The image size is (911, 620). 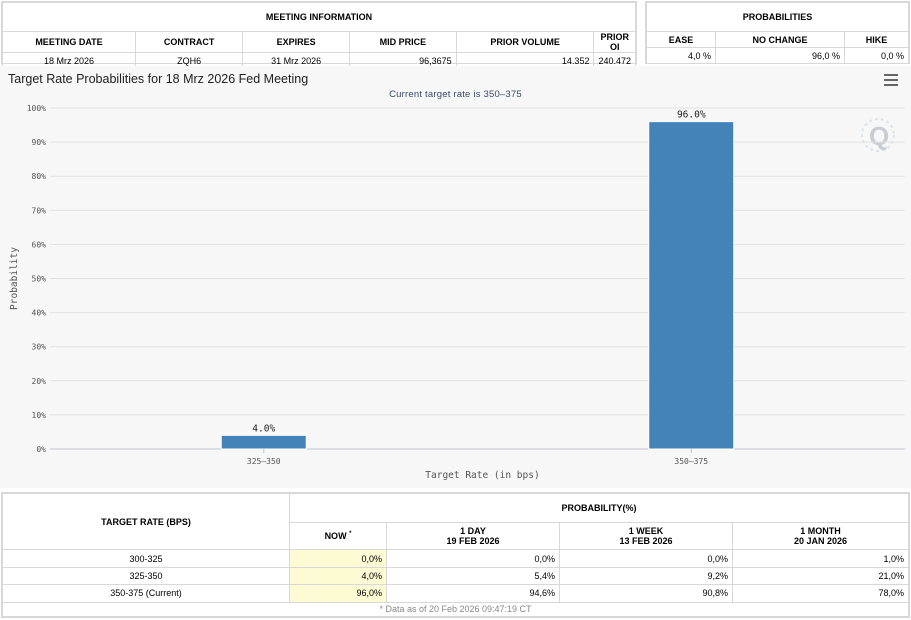 What do you see at coordinates (338, 576) in the screenshot?
I see `now-cell: 4,0%` at bounding box center [338, 576].